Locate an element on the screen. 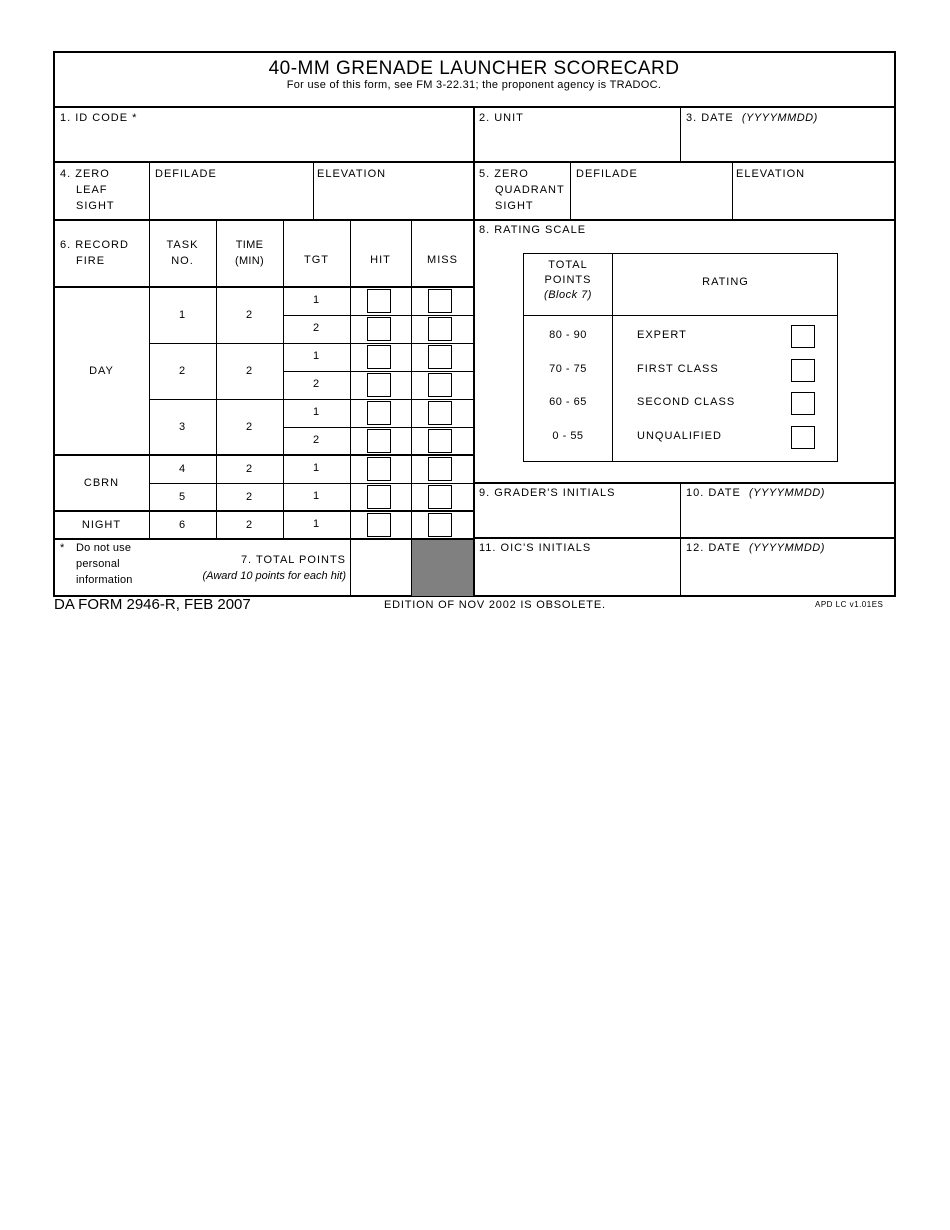 The width and height of the screenshot is (950, 1230). label-line: QUADRANT is located at coordinates (530, 190).